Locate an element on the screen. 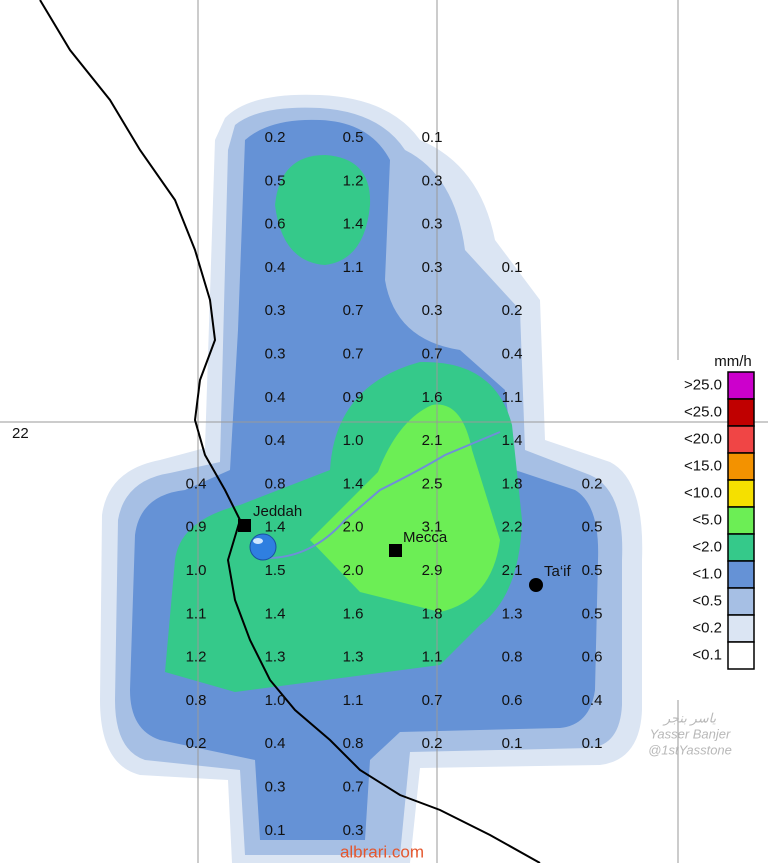 The width and height of the screenshot is (768, 863). legend-label: <2.0 is located at coordinates (707, 546).